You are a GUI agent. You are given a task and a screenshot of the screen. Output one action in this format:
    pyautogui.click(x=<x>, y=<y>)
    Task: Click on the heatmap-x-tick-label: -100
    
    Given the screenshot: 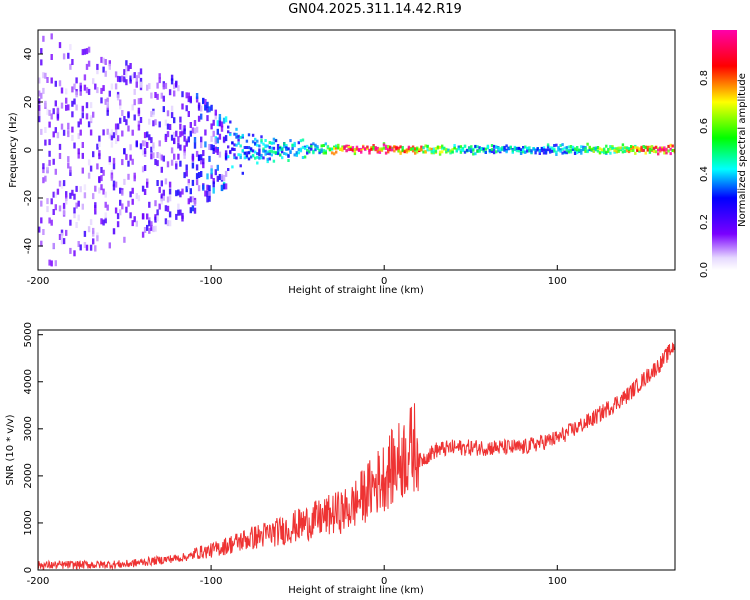 What is the action you would take?
    pyautogui.click(x=211, y=281)
    